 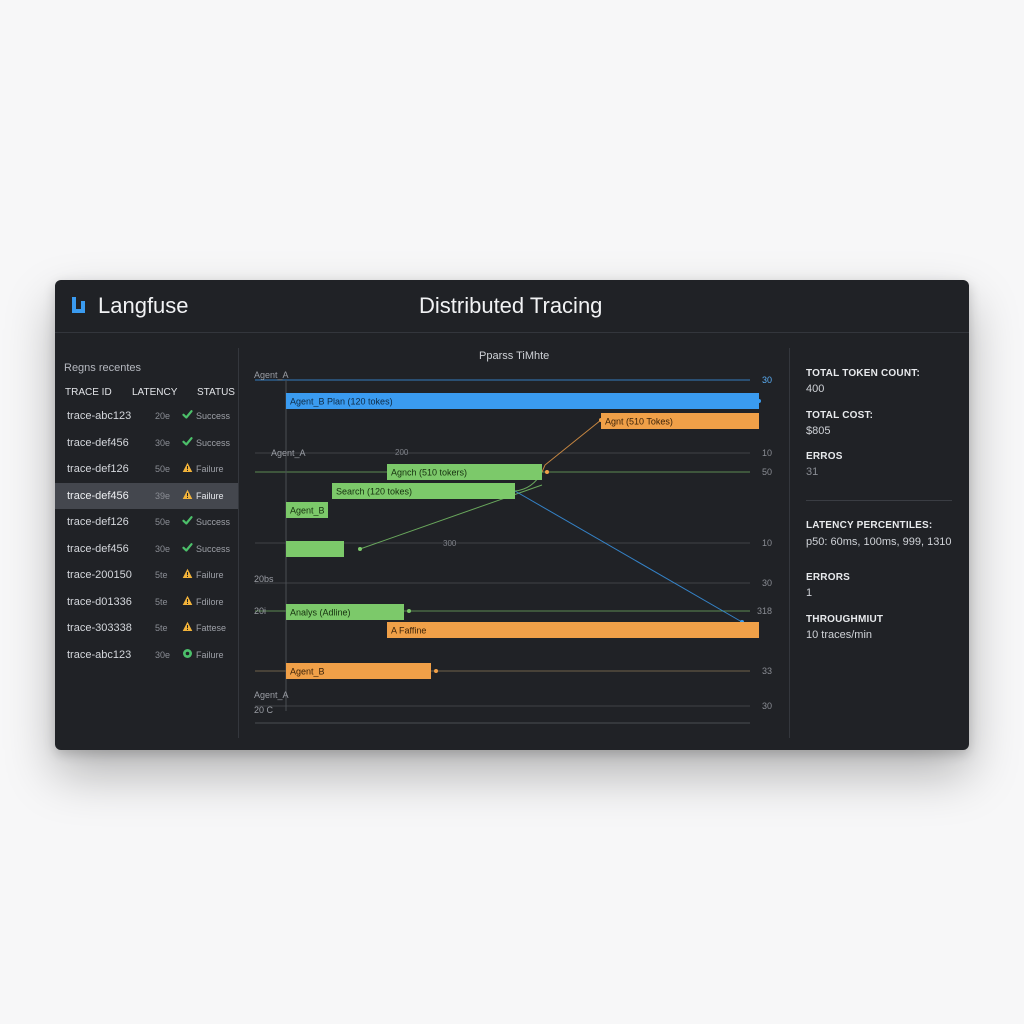 What do you see at coordinates (824, 456) in the screenshot?
I see `erros-label: ERROS` at bounding box center [824, 456].